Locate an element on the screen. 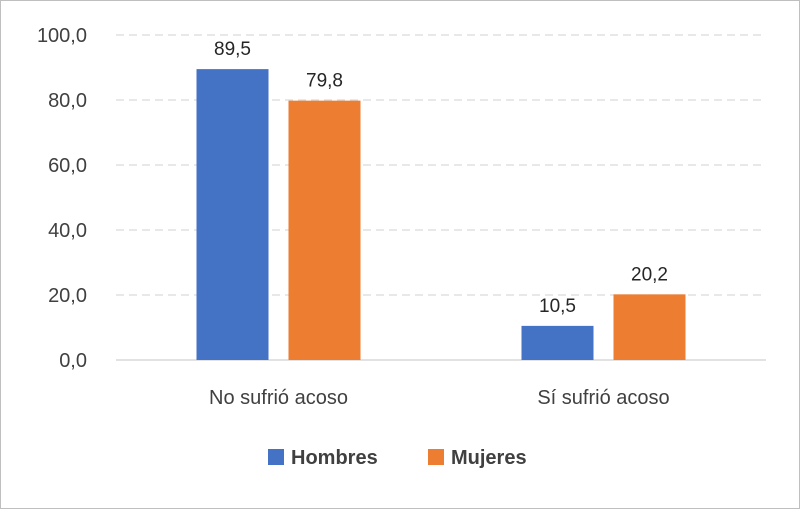 This screenshot has height=510, width=800. x-category-label: No sufrió acoso is located at coordinates (278, 398).